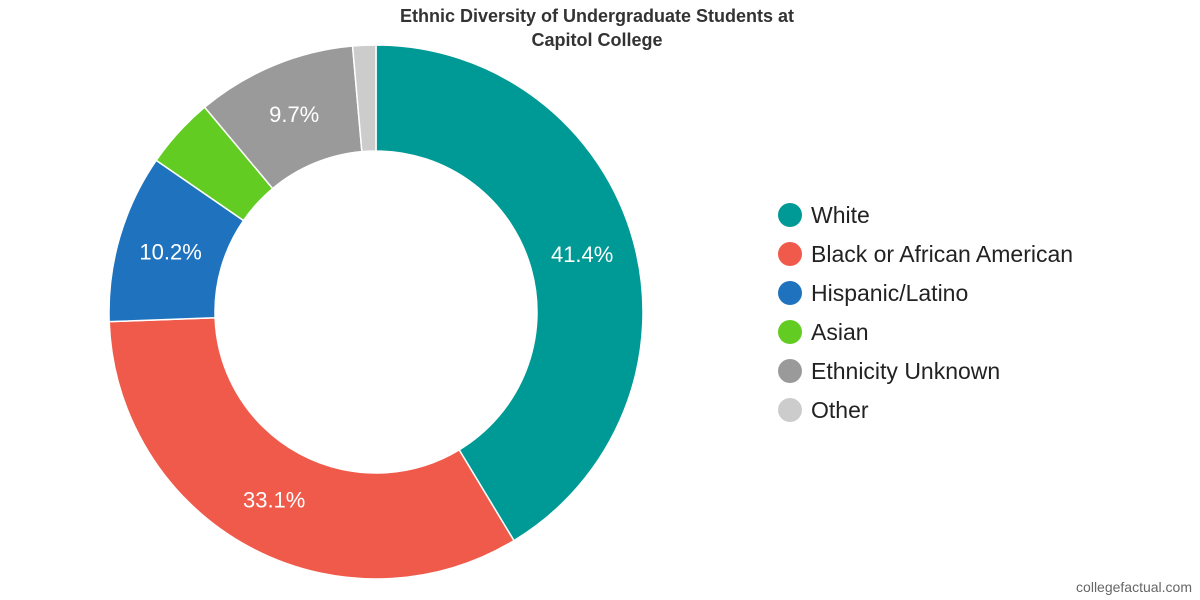  What do you see at coordinates (582, 254) in the screenshot?
I see `slice-label-white: 41.4%` at bounding box center [582, 254].